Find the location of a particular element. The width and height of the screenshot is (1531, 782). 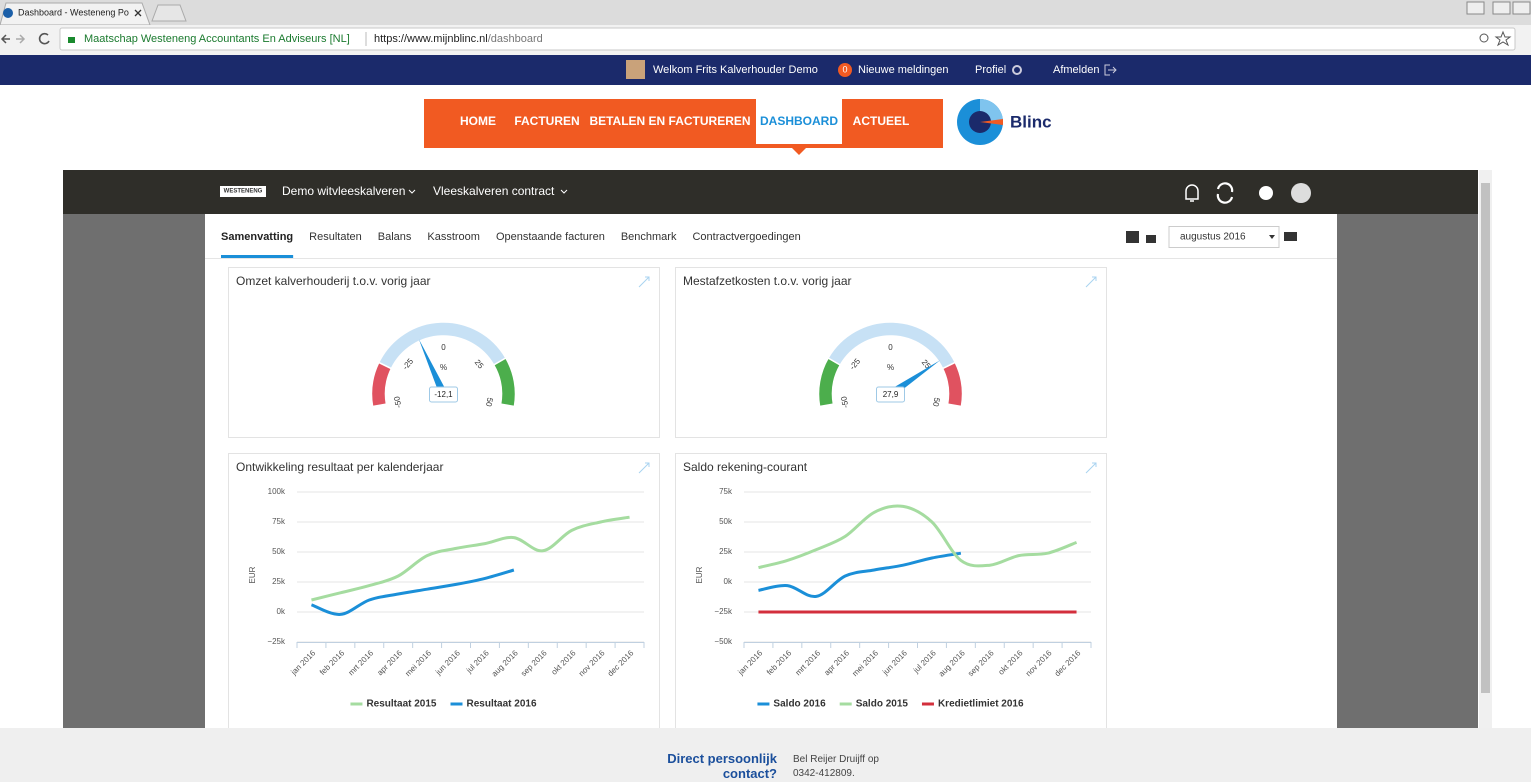

favicon is located at coordinates (8, 13).